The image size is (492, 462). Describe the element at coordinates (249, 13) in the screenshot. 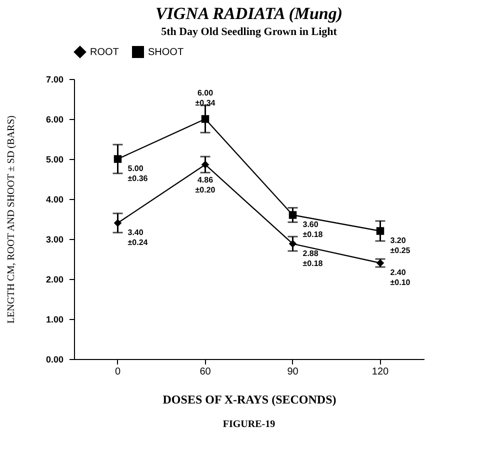

I see `chart-title: VIGNA RADIATA (Mung)` at that location.